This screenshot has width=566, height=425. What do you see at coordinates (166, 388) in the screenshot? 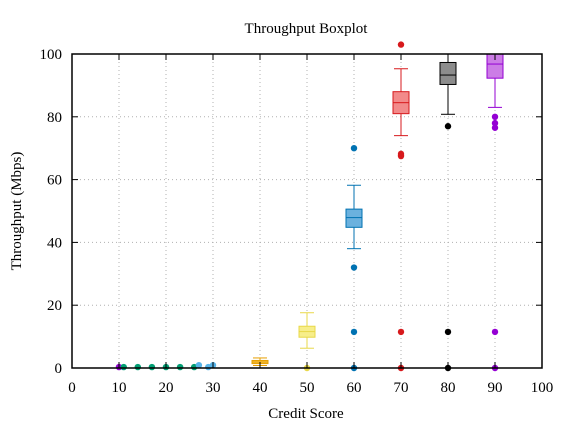
I see `x-tick-label: 20` at bounding box center [166, 388].